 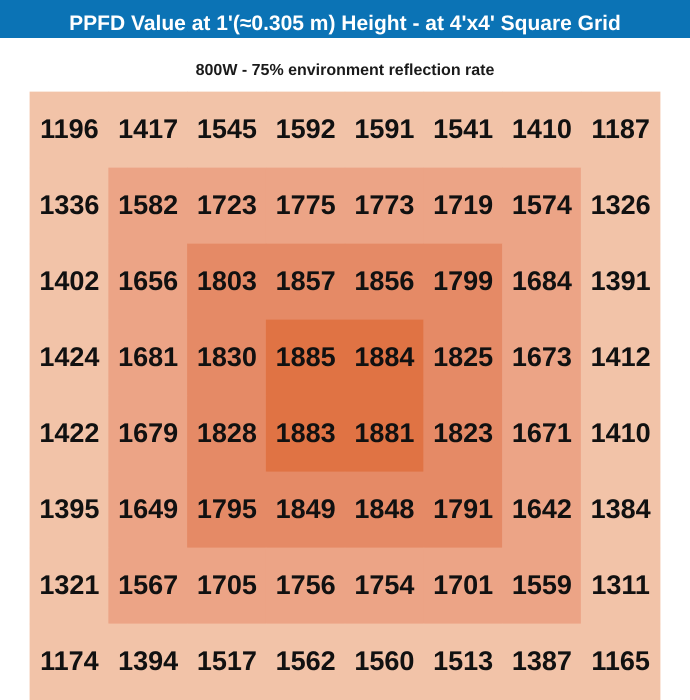 I want to click on data-label: 1719, so click(x=463, y=205).